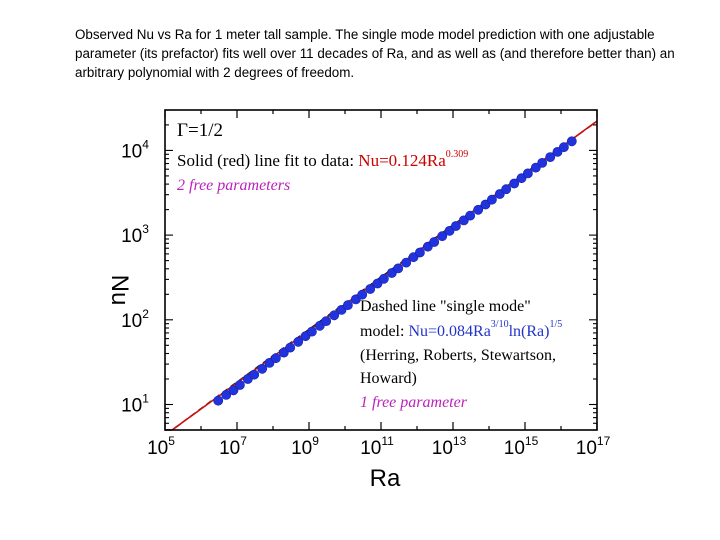 Image resolution: width=720 pixels, height=540 pixels. What do you see at coordinates (200, 130) in the screenshot?
I see `gamma-annotation: Γ=1/2` at bounding box center [200, 130].